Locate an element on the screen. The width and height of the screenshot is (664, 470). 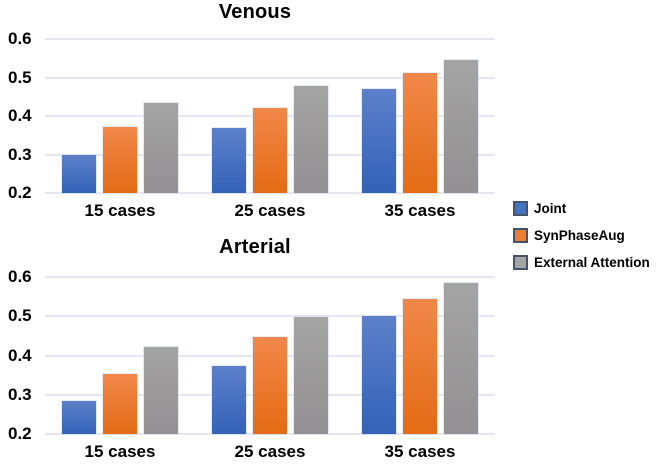
arterial-chart-title: Arterial is located at coordinates (255, 247).